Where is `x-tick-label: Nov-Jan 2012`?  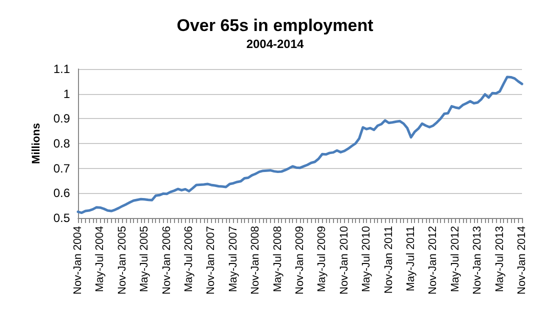
x-tick-label: Nov-Jan 2012 is located at coordinates (433, 260).